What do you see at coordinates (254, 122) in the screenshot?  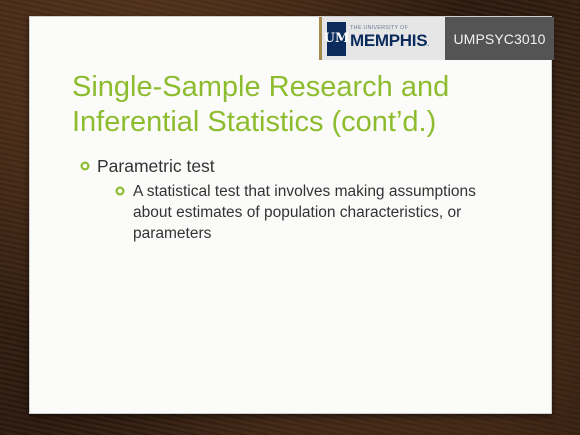 I see `slide-title-line-2: Inferential Statistics (cont’d.)` at bounding box center [254, 122].